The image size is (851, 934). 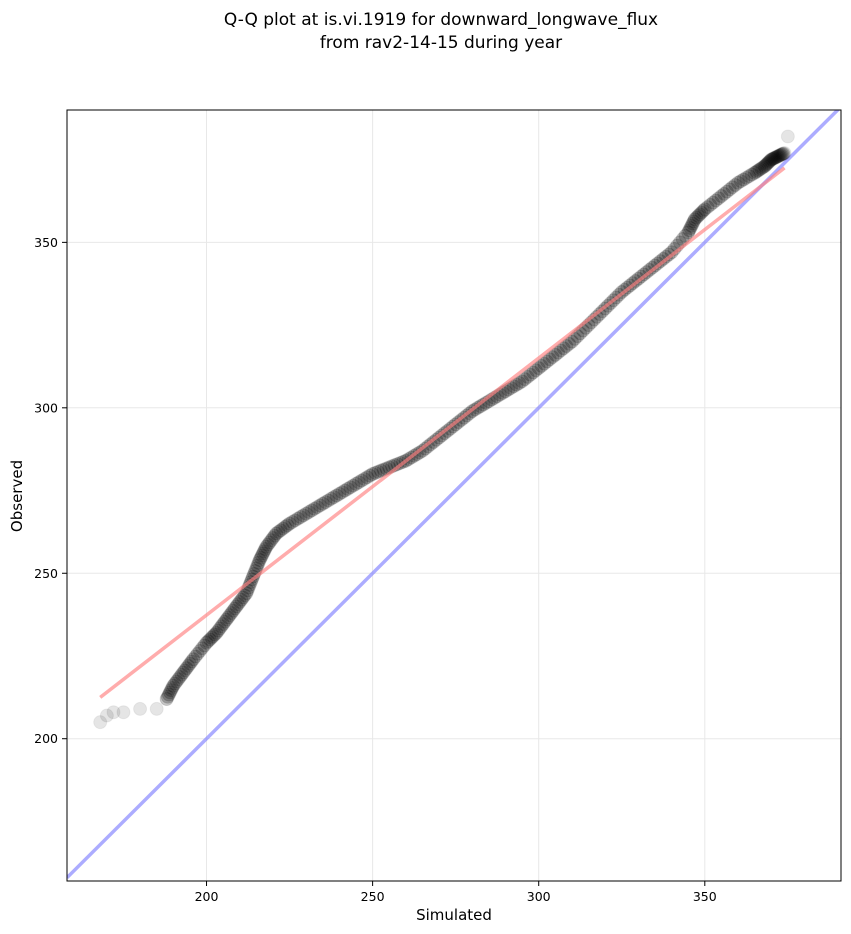 What do you see at coordinates (207, 896) in the screenshot?
I see `x-tick-label: 200` at bounding box center [207, 896].